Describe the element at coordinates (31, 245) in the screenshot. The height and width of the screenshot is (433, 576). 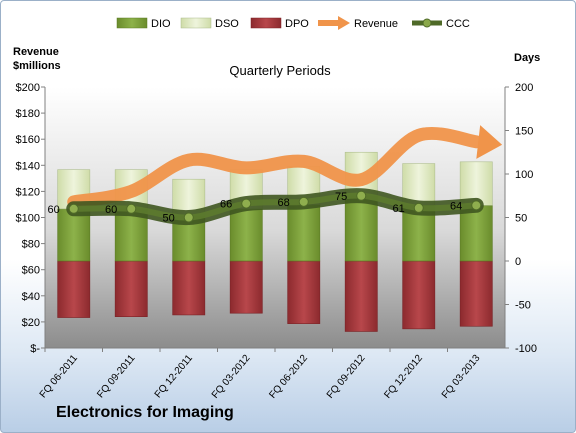
I see `left-tick-label: $80` at that location.